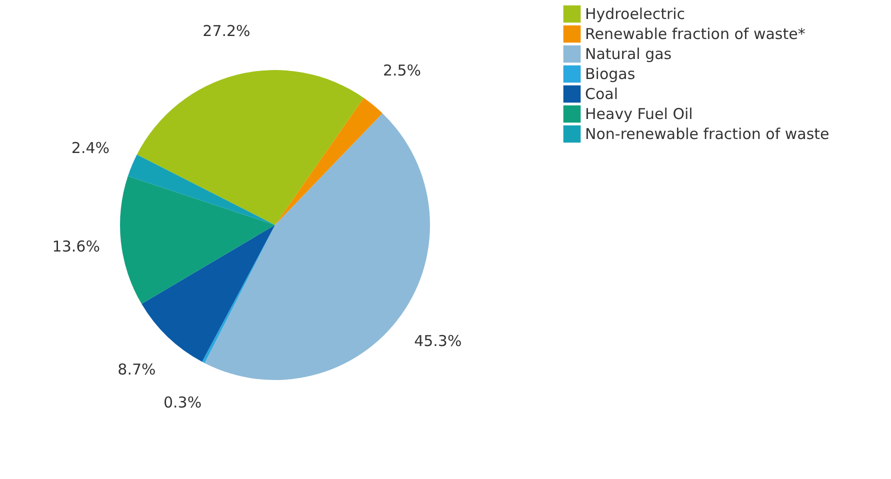 This screenshot has width=891, height=479. Describe the element at coordinates (76, 246) in the screenshot. I see `data-label: 13.6%` at that location.